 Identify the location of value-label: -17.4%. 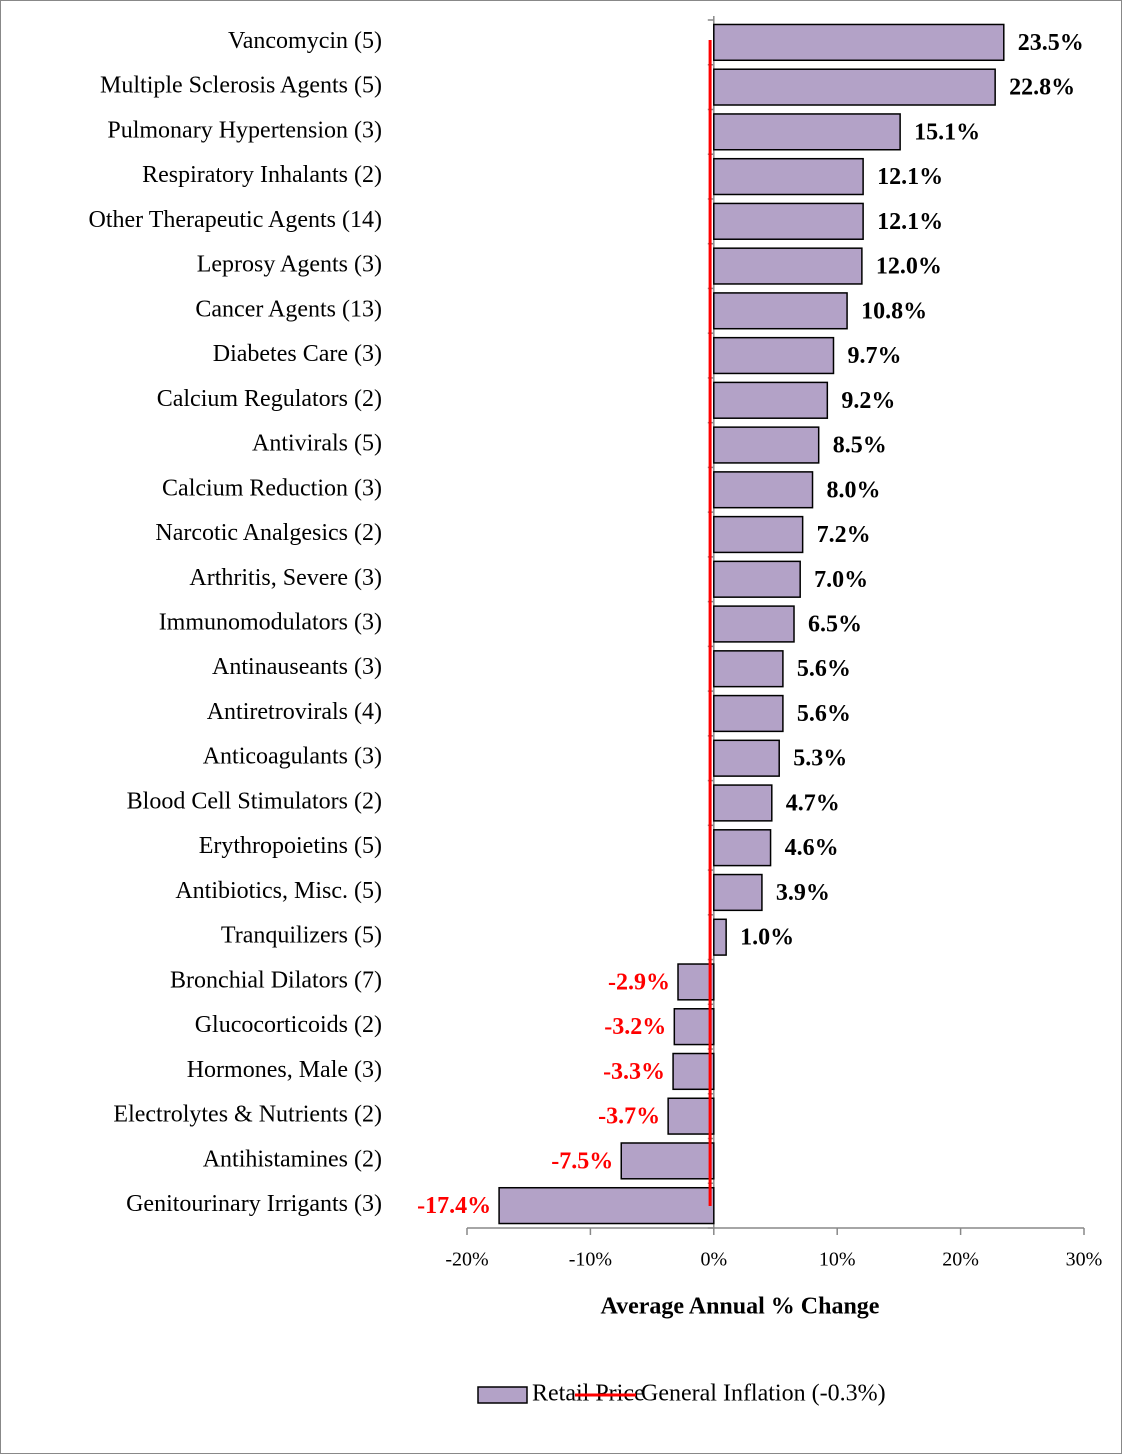
(454, 1206).